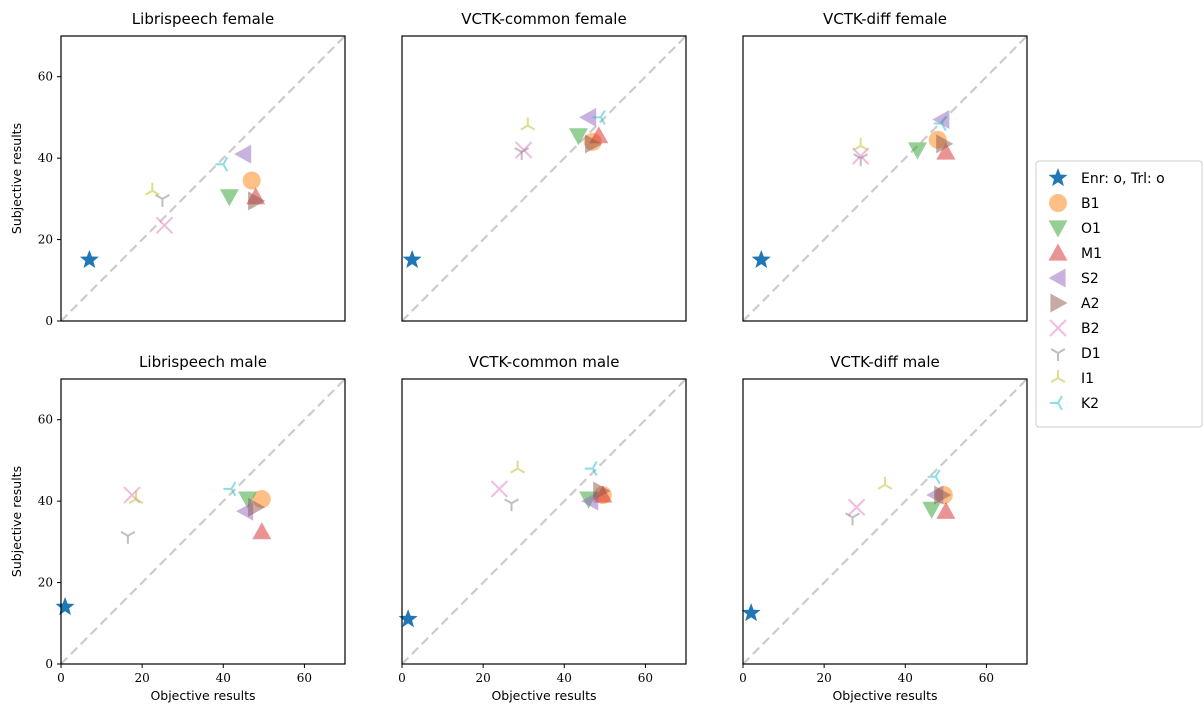 Image resolution: width=1203 pixels, height=716 pixels. What do you see at coordinates (824, 678) in the screenshot?
I see `x-tick-label: 20` at bounding box center [824, 678].